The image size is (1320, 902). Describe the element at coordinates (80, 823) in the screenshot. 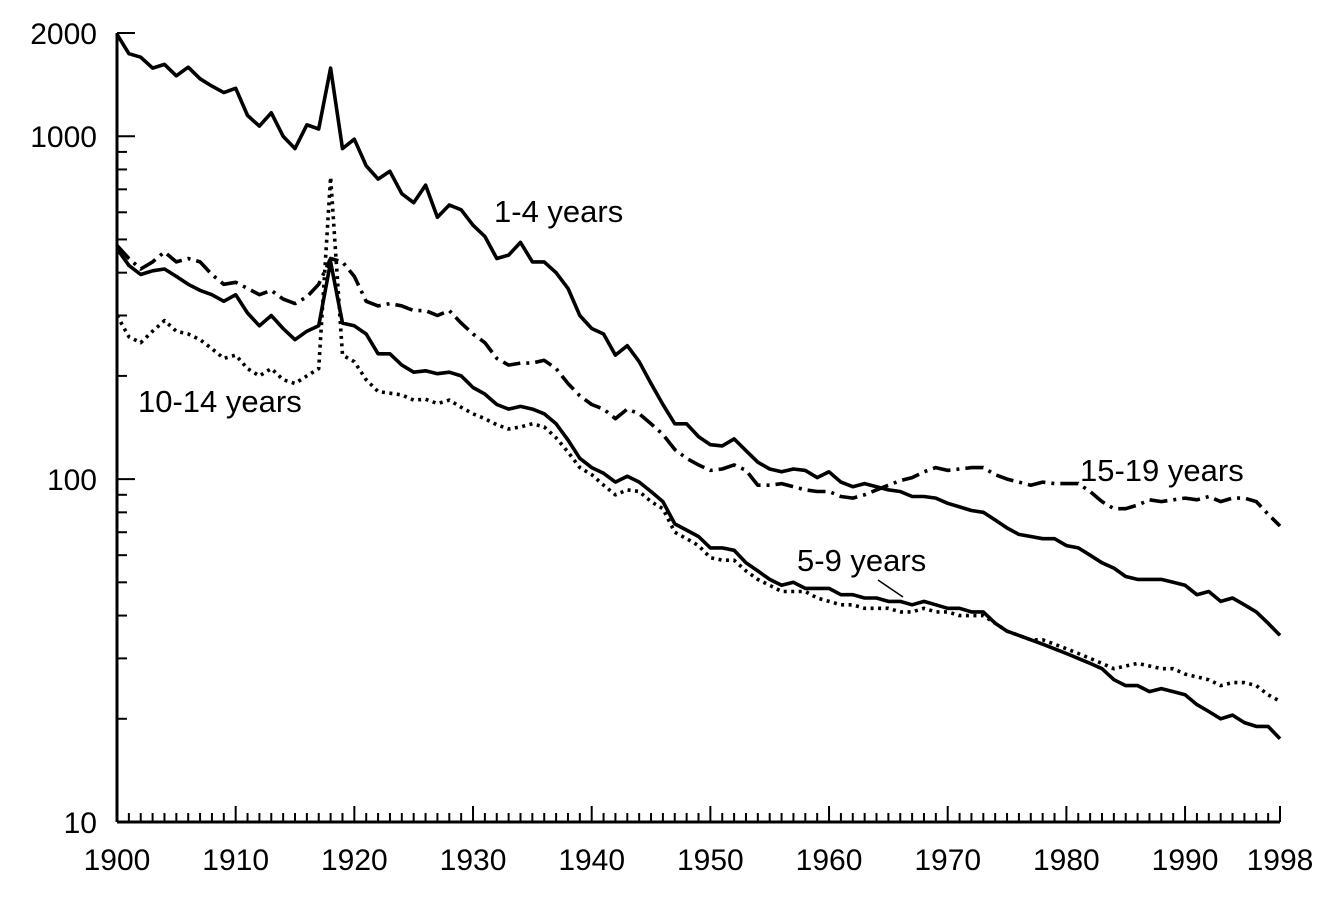

I see `y-tick-label: 10` at that location.